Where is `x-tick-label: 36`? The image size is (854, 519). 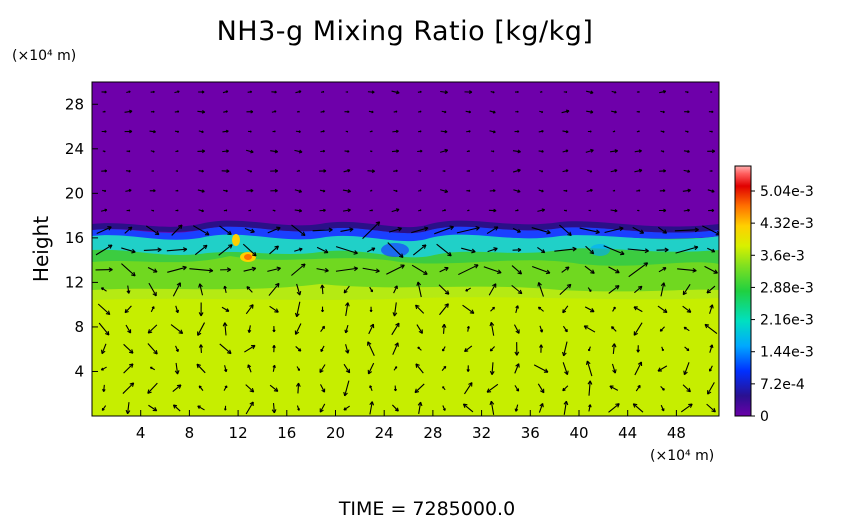 x-tick-label: 36 is located at coordinates (530, 433).